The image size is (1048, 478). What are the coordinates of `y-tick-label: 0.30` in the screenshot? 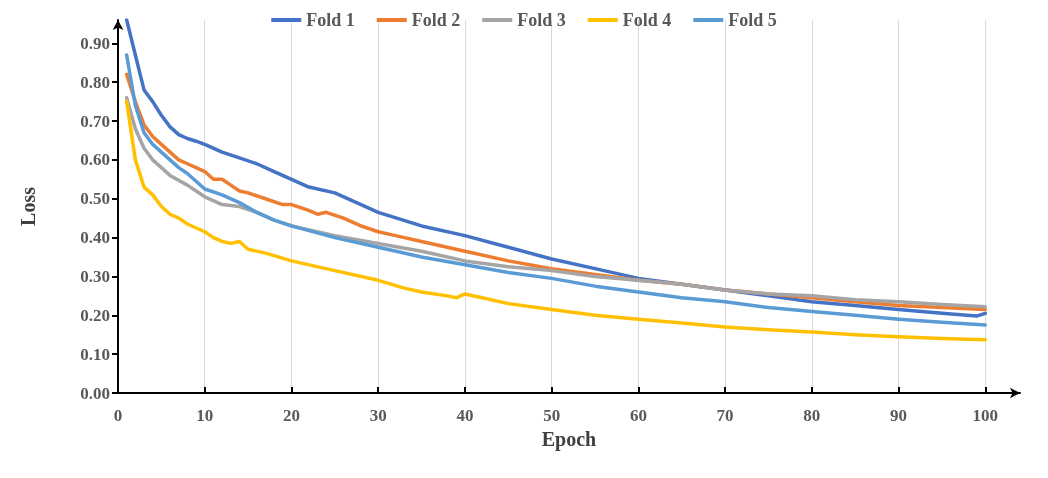 It's located at (95, 276).